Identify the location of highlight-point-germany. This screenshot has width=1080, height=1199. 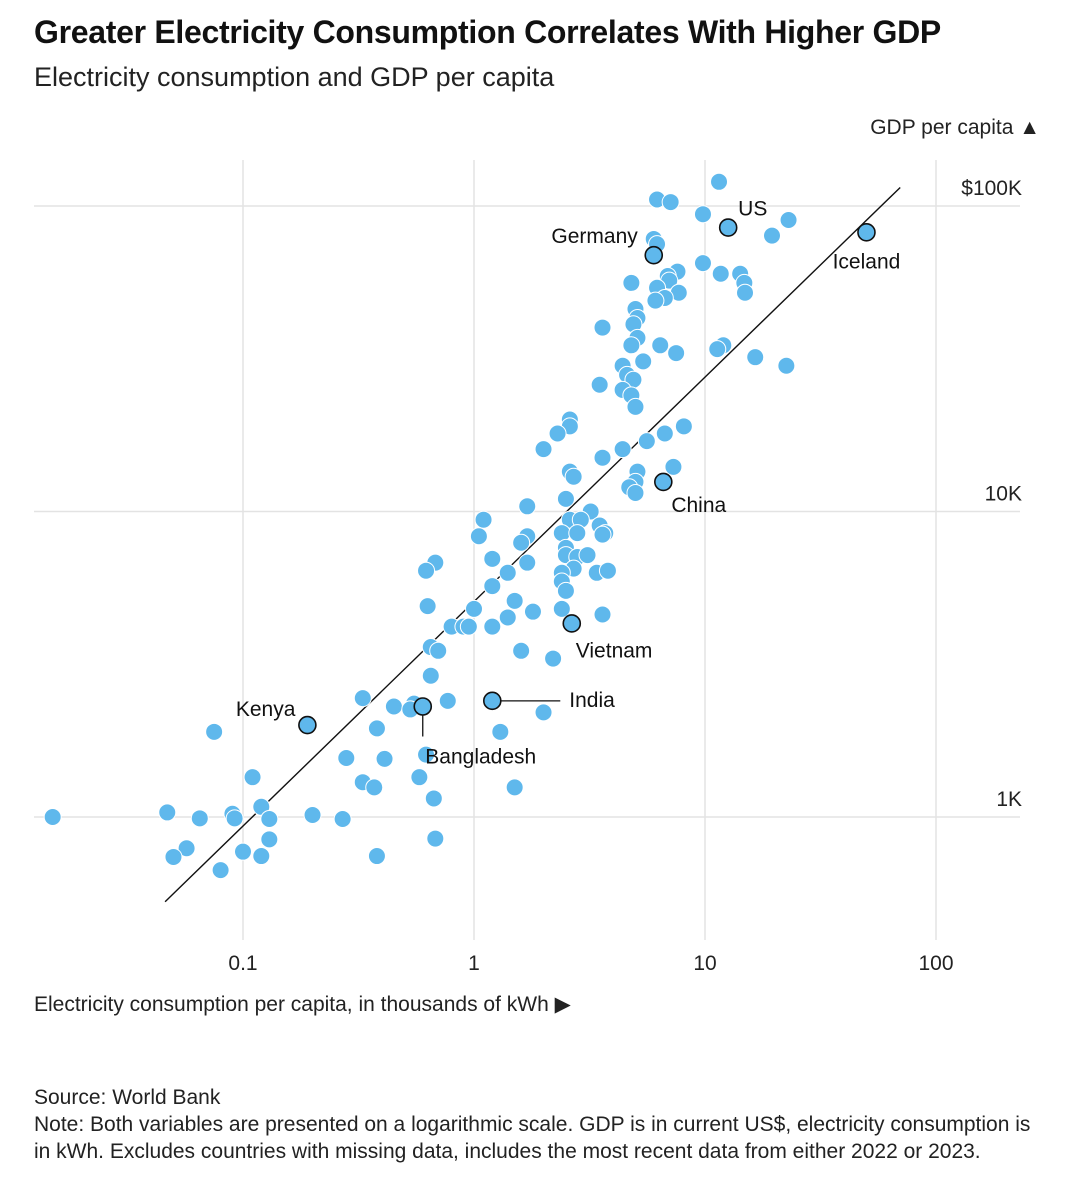
(654, 255).